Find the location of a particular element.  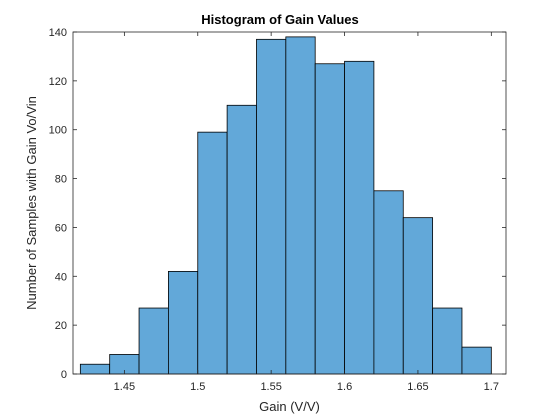

y-tick-label: 120 is located at coordinates (58, 82).